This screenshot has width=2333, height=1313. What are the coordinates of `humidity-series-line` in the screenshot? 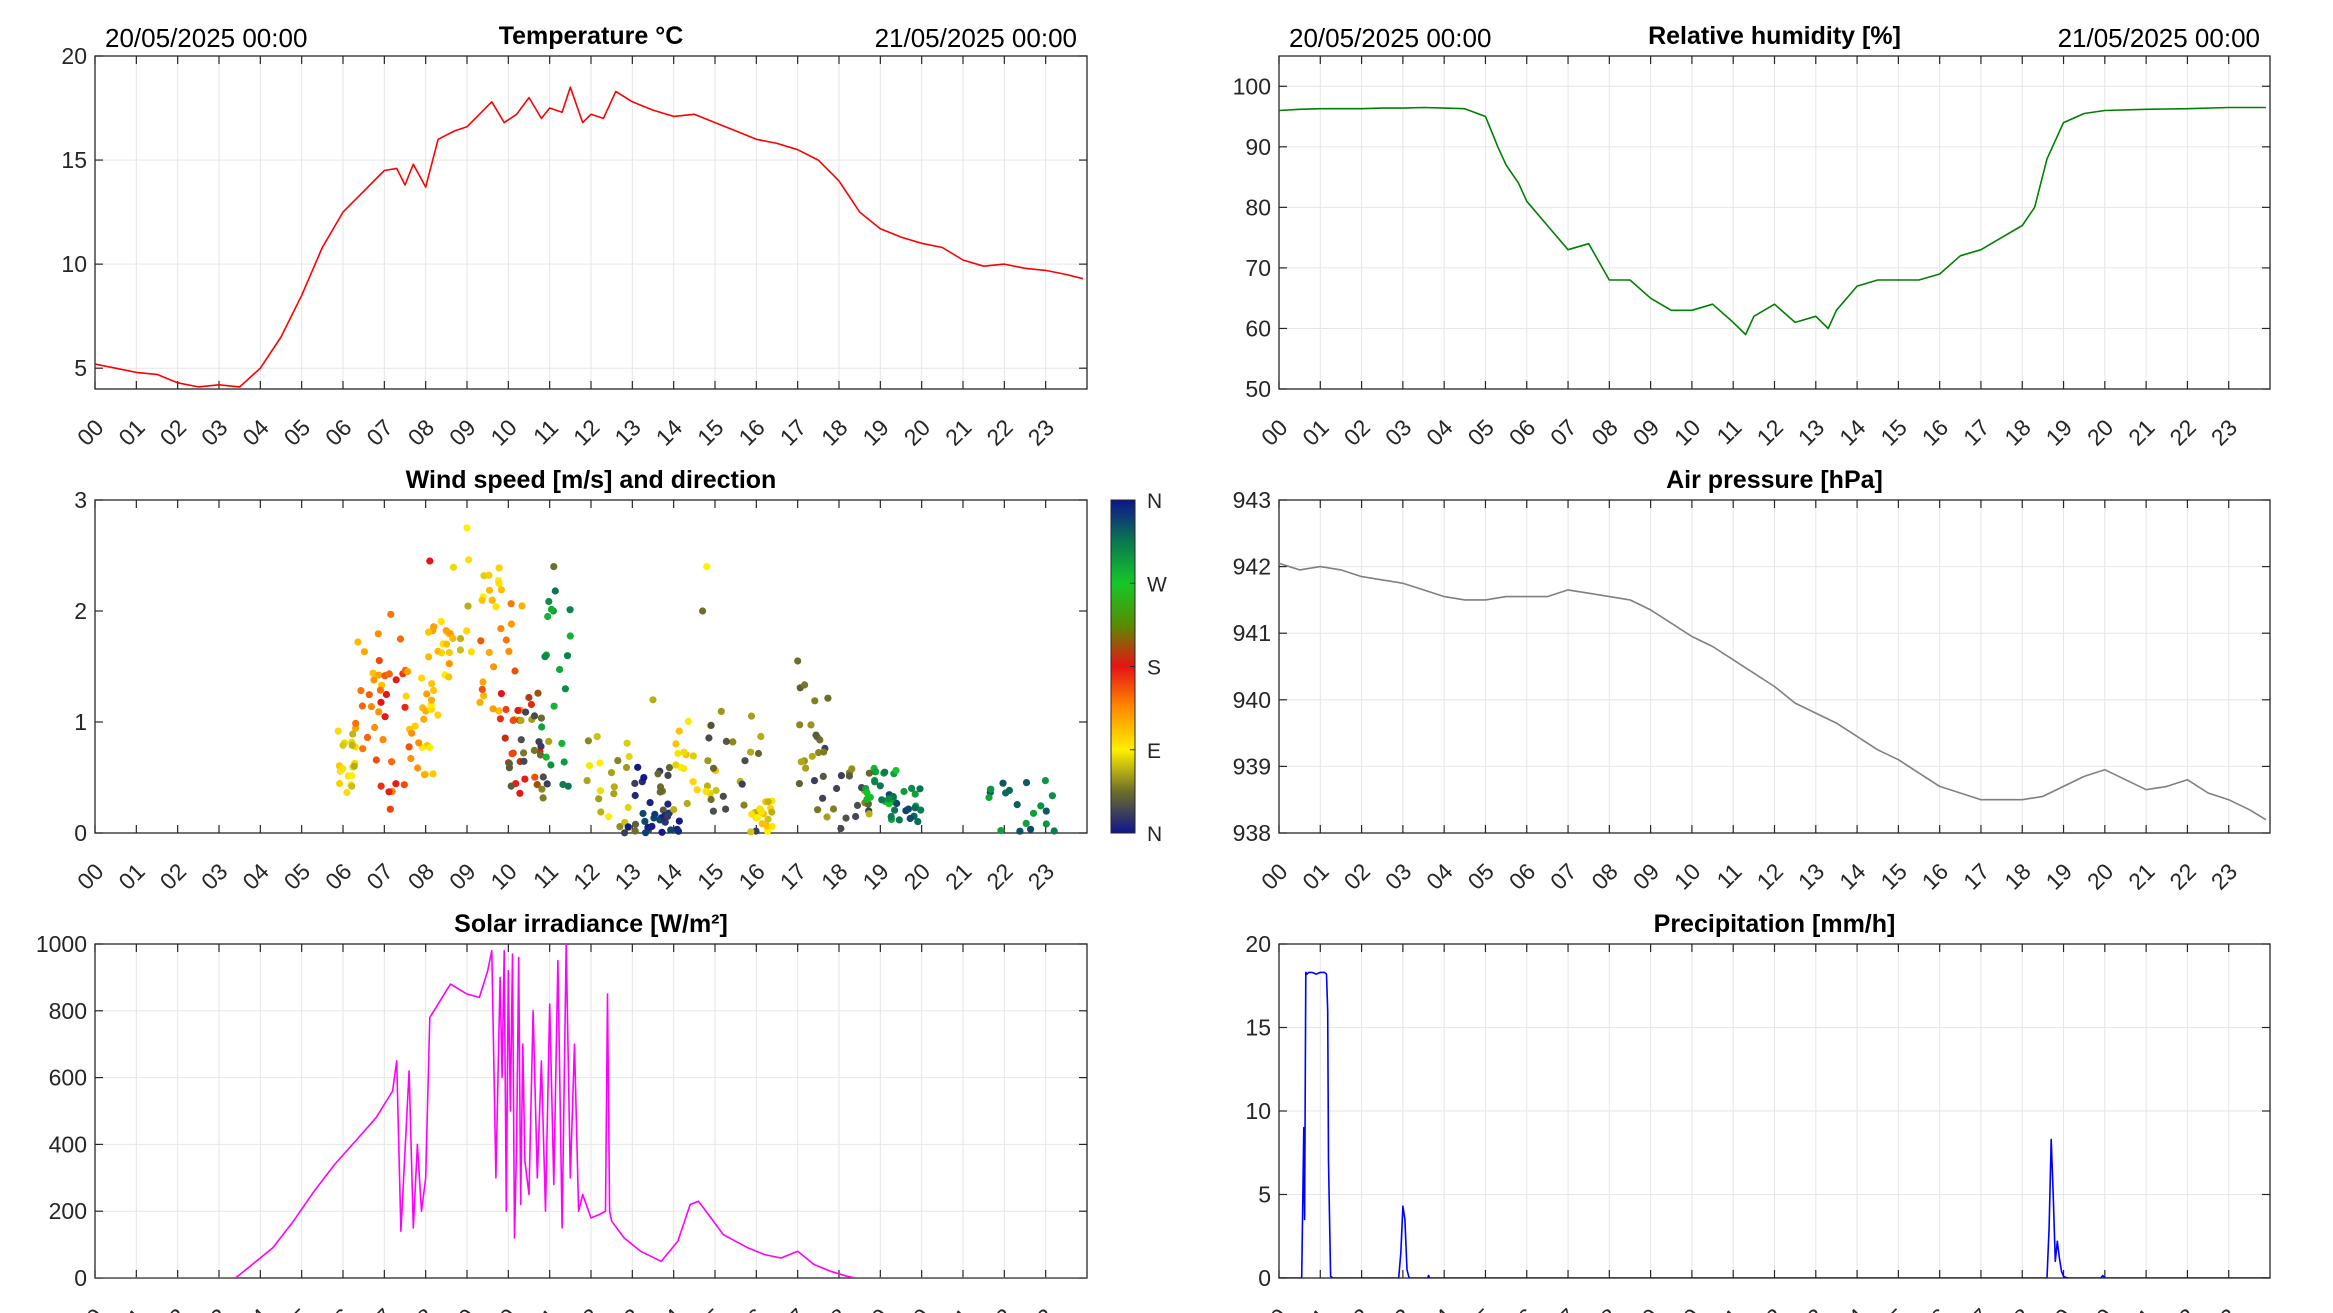 It's located at (1772, 221).